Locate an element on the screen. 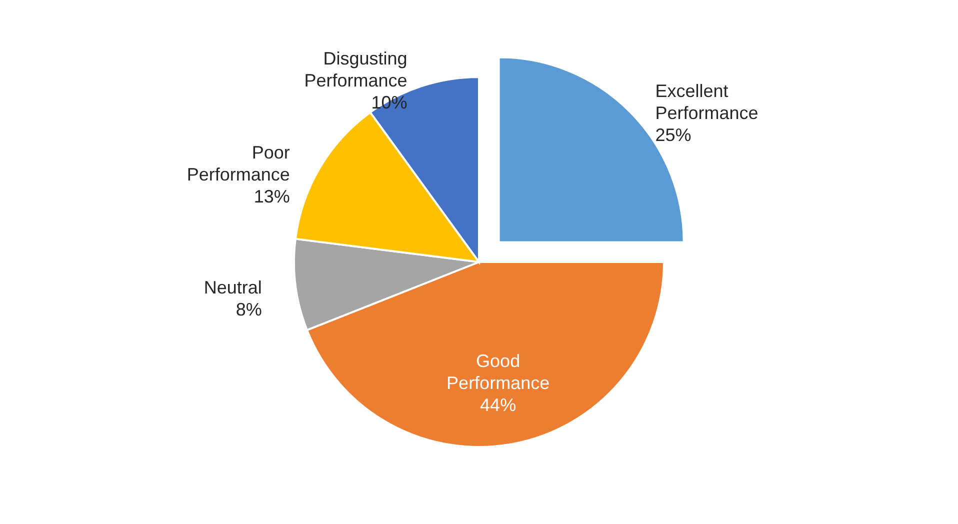 This screenshot has height=524, width=958. data-label: 25% is located at coordinates (673, 134).